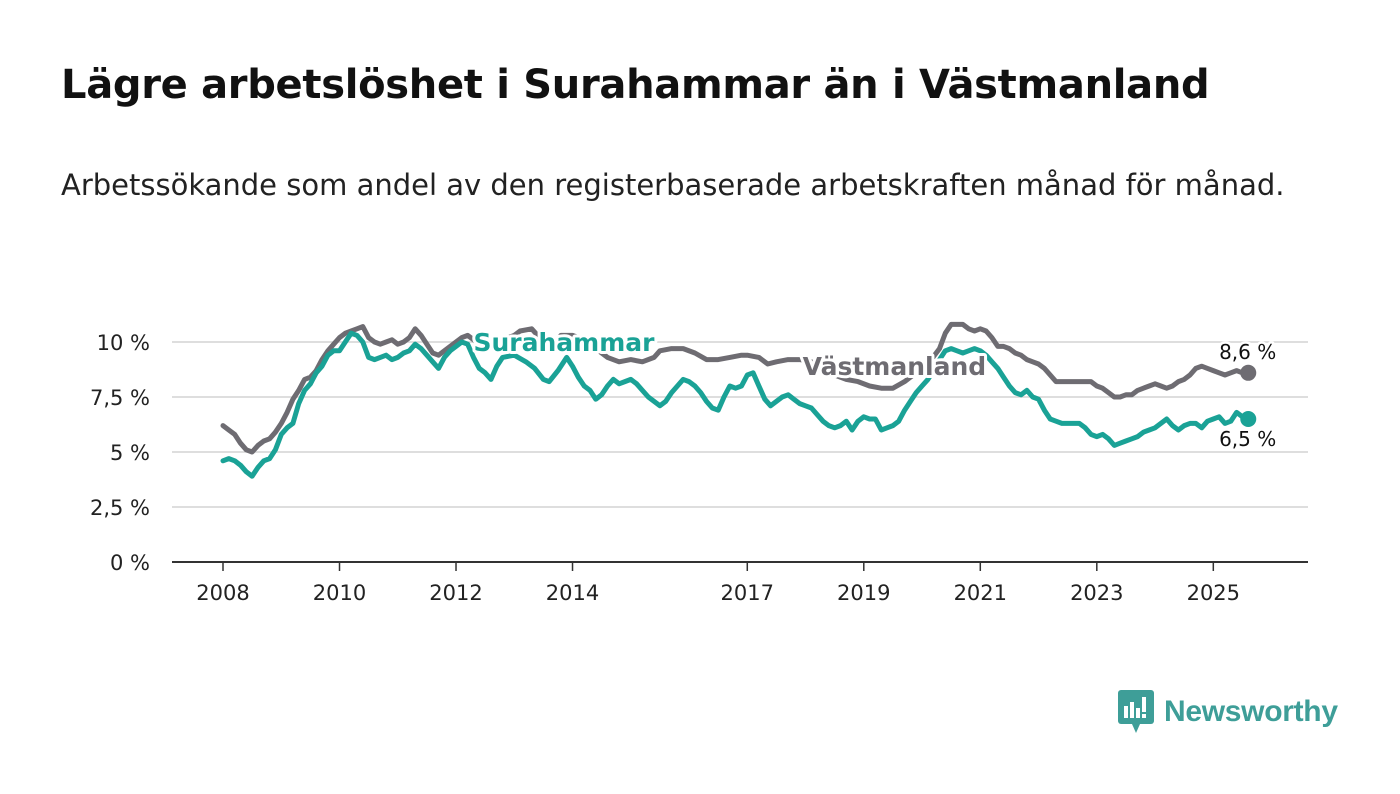 The height and width of the screenshot is (794, 1400). I want to click on x-tick-label: 2023, so click(1096, 593).